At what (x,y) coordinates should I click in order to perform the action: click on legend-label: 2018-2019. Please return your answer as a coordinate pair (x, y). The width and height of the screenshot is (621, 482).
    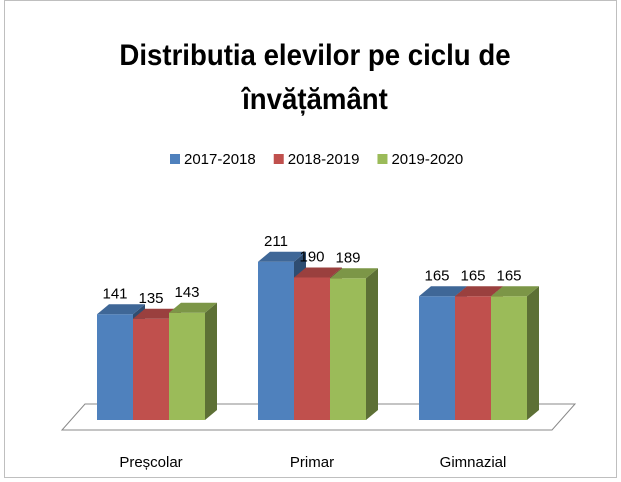
    Looking at the image, I should click on (324, 159).